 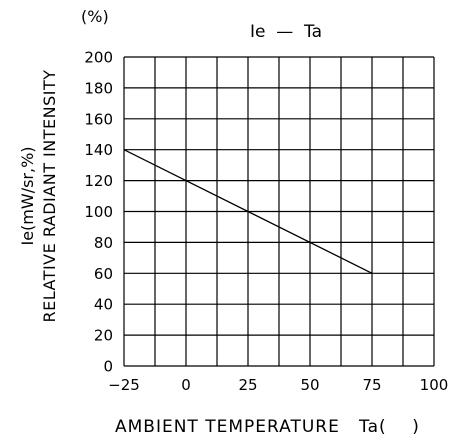 I want to click on x-tick-label: 100, so click(x=434, y=385).